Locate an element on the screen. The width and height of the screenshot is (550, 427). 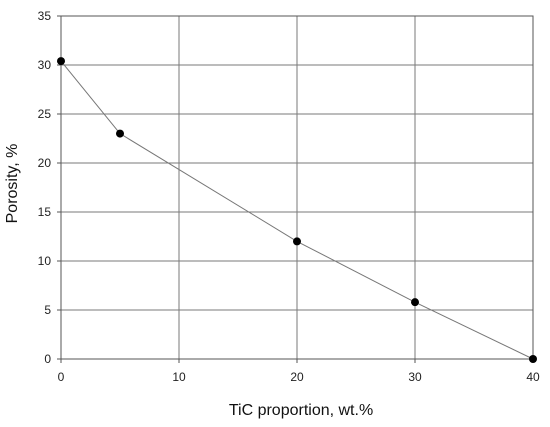
y-tick-label: 35 is located at coordinates (45, 16).